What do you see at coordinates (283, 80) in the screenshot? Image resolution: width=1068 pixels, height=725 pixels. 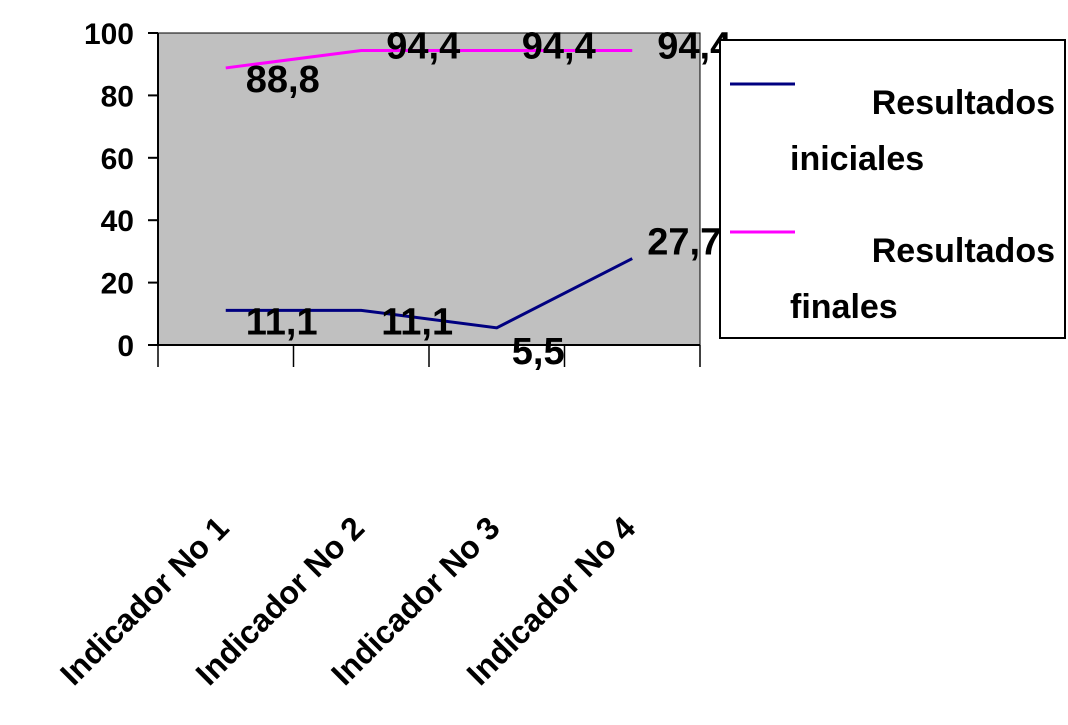 I see `data-label: 88,8` at bounding box center [283, 80].